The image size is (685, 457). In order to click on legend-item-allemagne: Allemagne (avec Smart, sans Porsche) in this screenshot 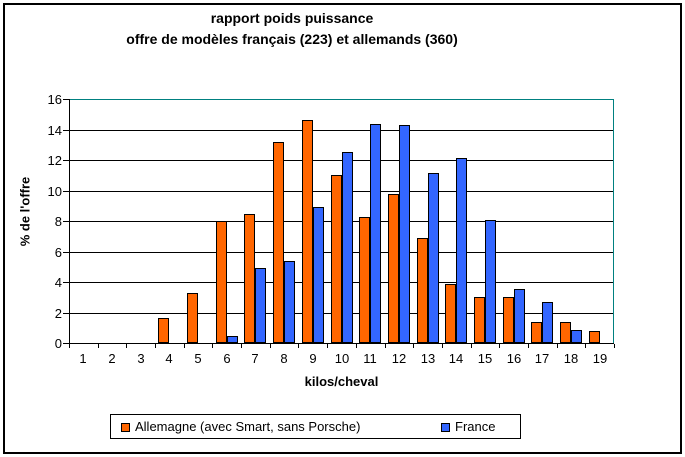, I will do `click(240, 426)`.